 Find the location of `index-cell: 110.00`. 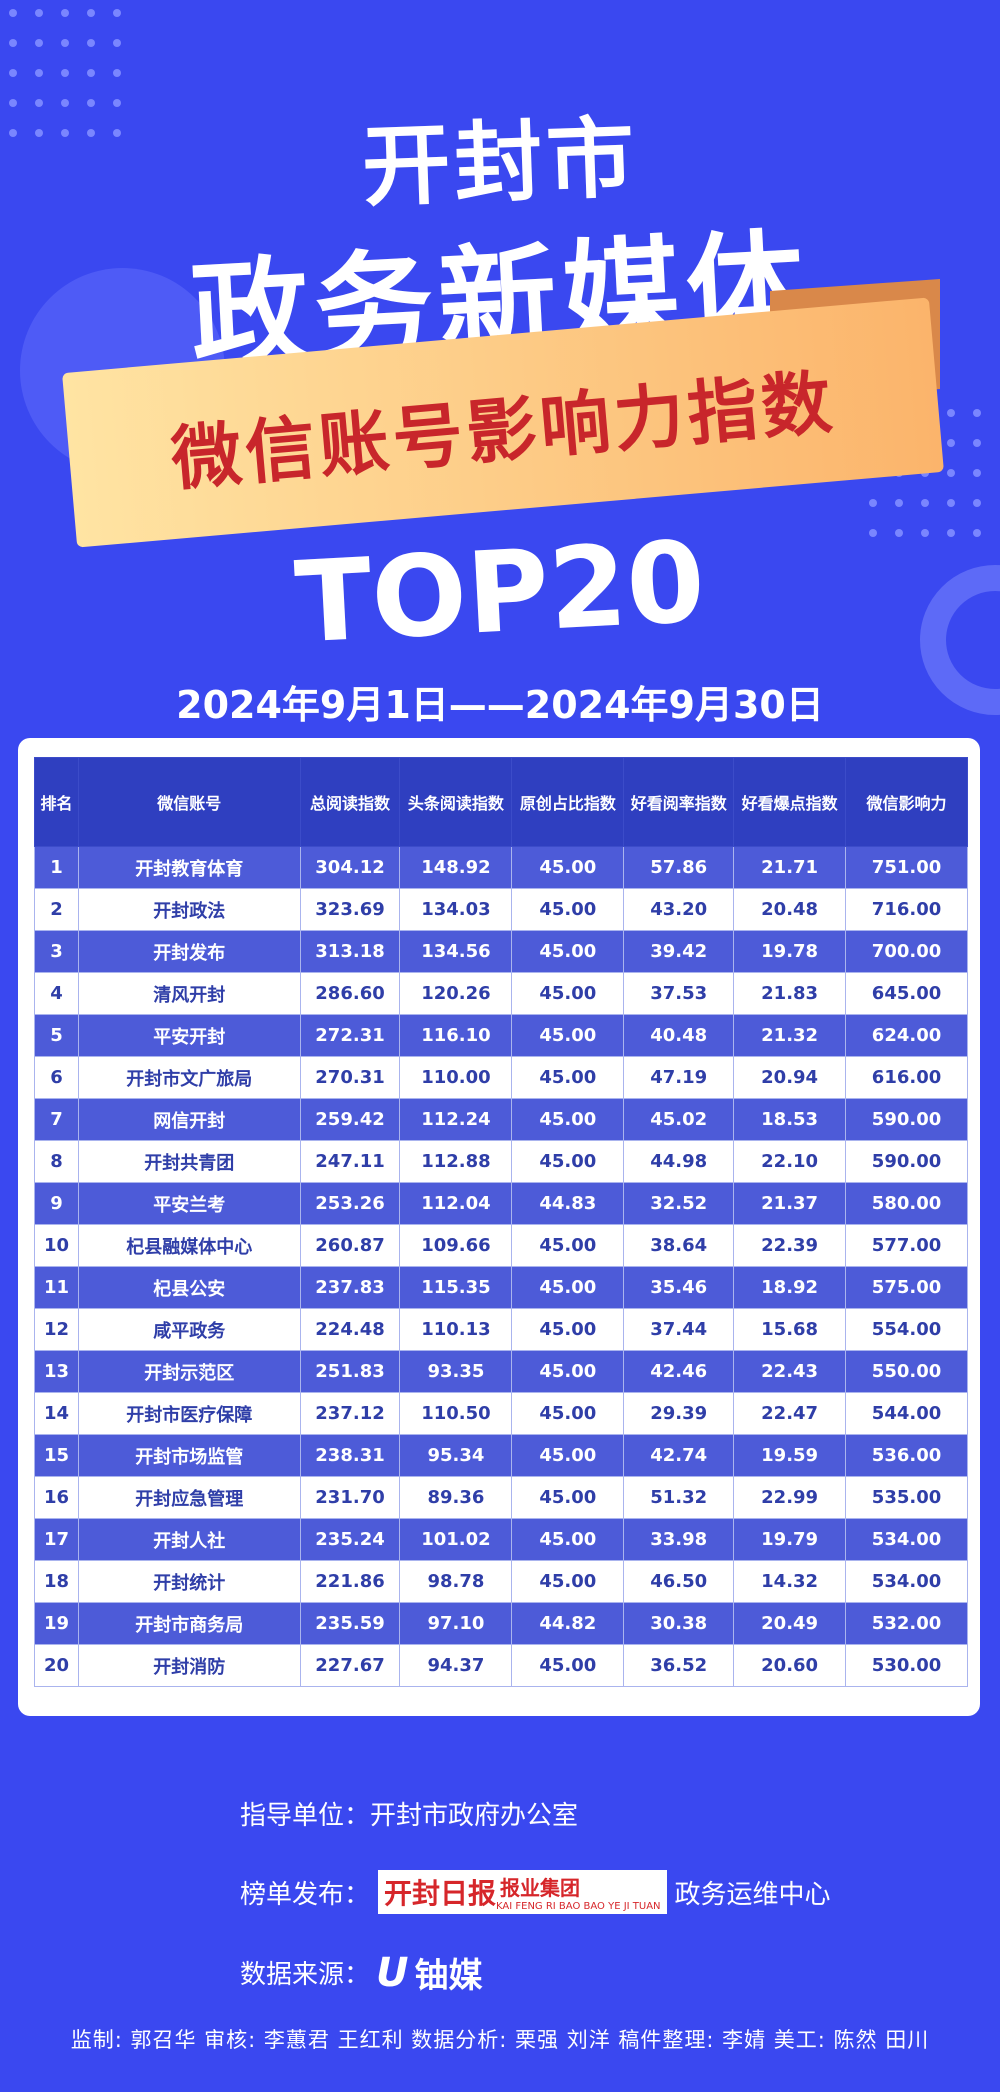

index-cell: 110.00 is located at coordinates (456, 1077).